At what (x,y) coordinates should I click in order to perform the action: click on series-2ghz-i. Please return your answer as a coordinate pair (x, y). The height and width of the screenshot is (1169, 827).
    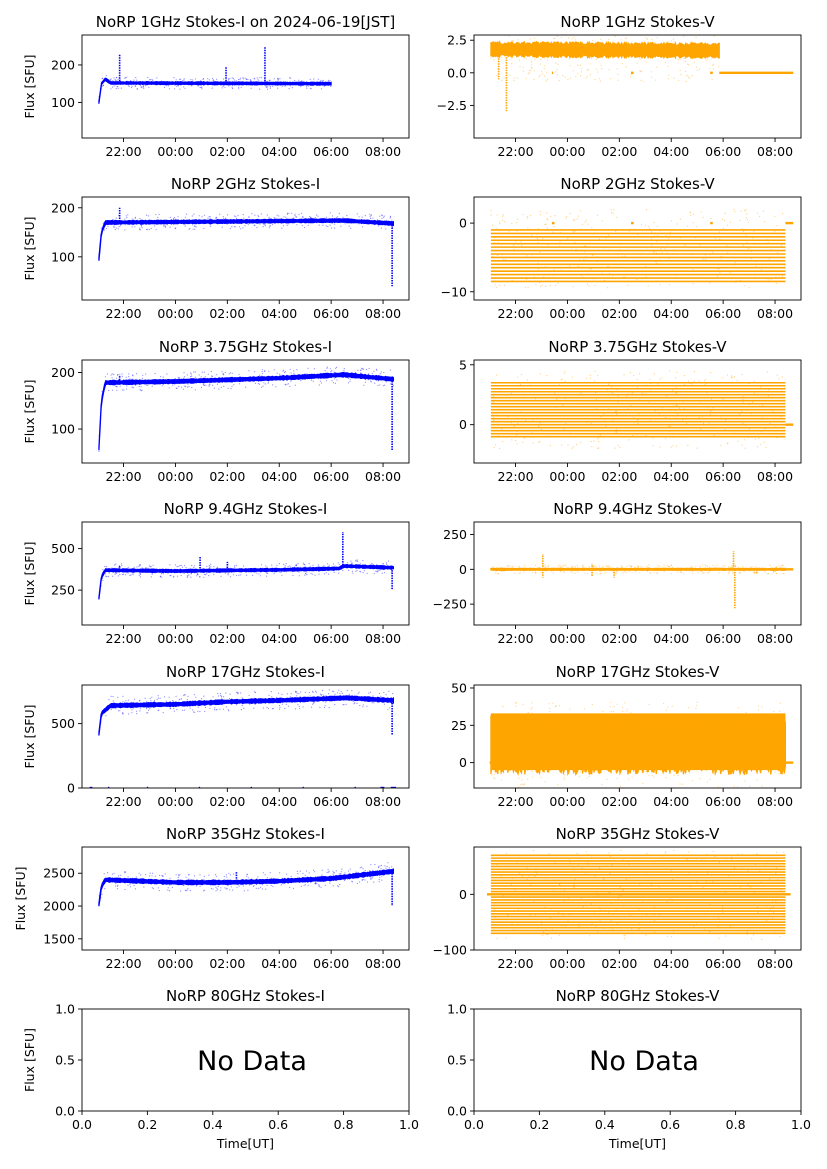
    Looking at the image, I should click on (246, 247).